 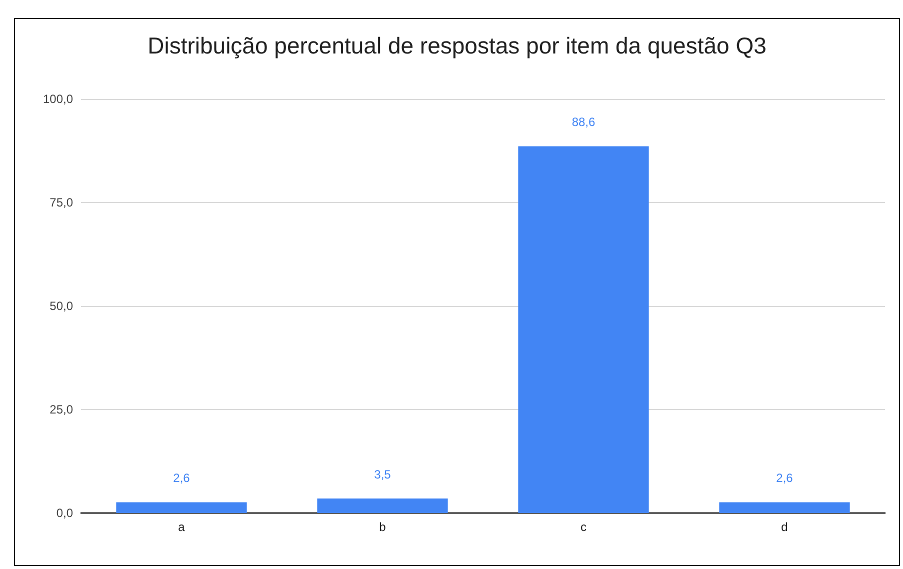 What do you see at coordinates (457, 45) in the screenshot?
I see `chart-title: Distribuição percentual de respostas por item da questão Q3` at bounding box center [457, 45].